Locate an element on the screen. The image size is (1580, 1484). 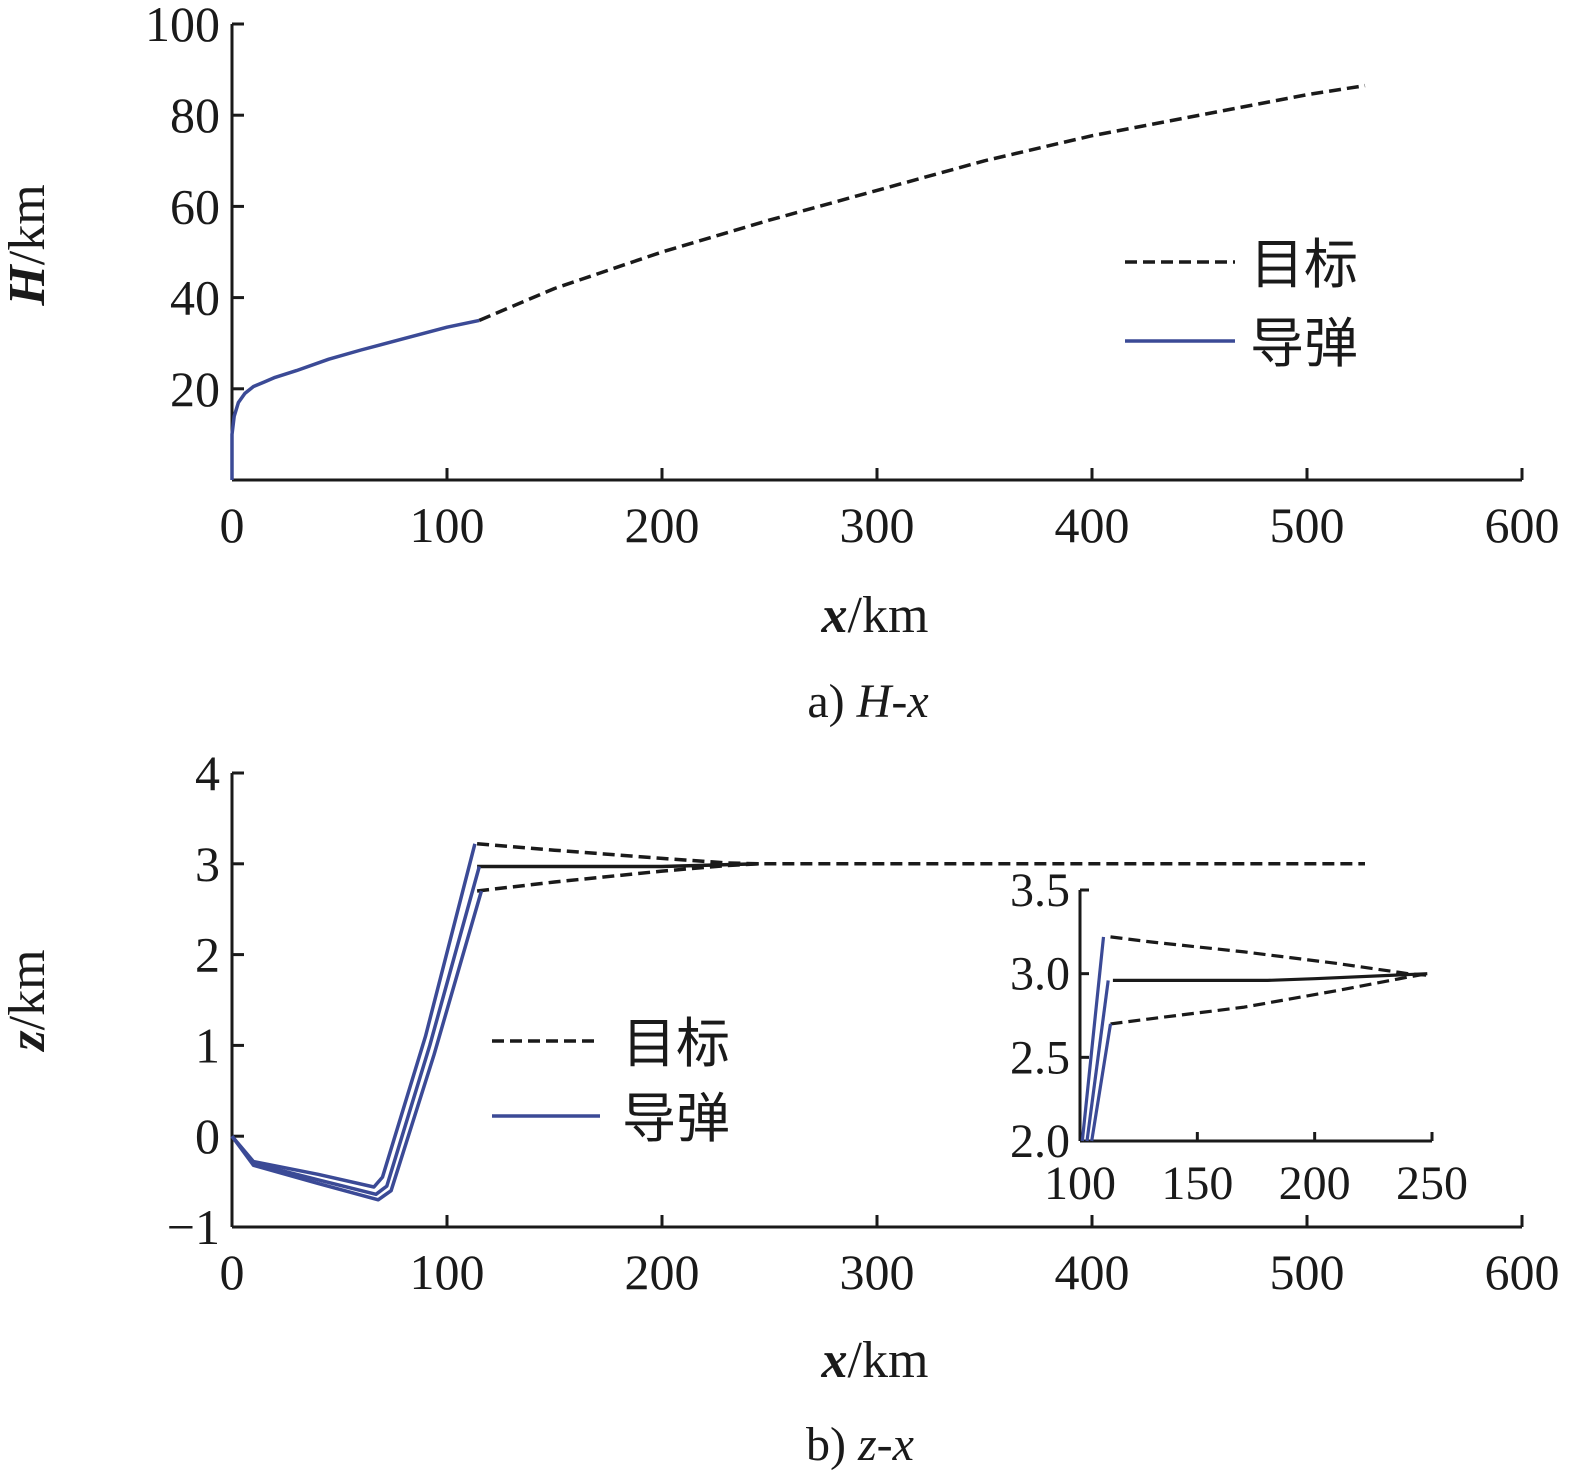
x-tick-label: 250 is located at coordinates (1432, 1183).